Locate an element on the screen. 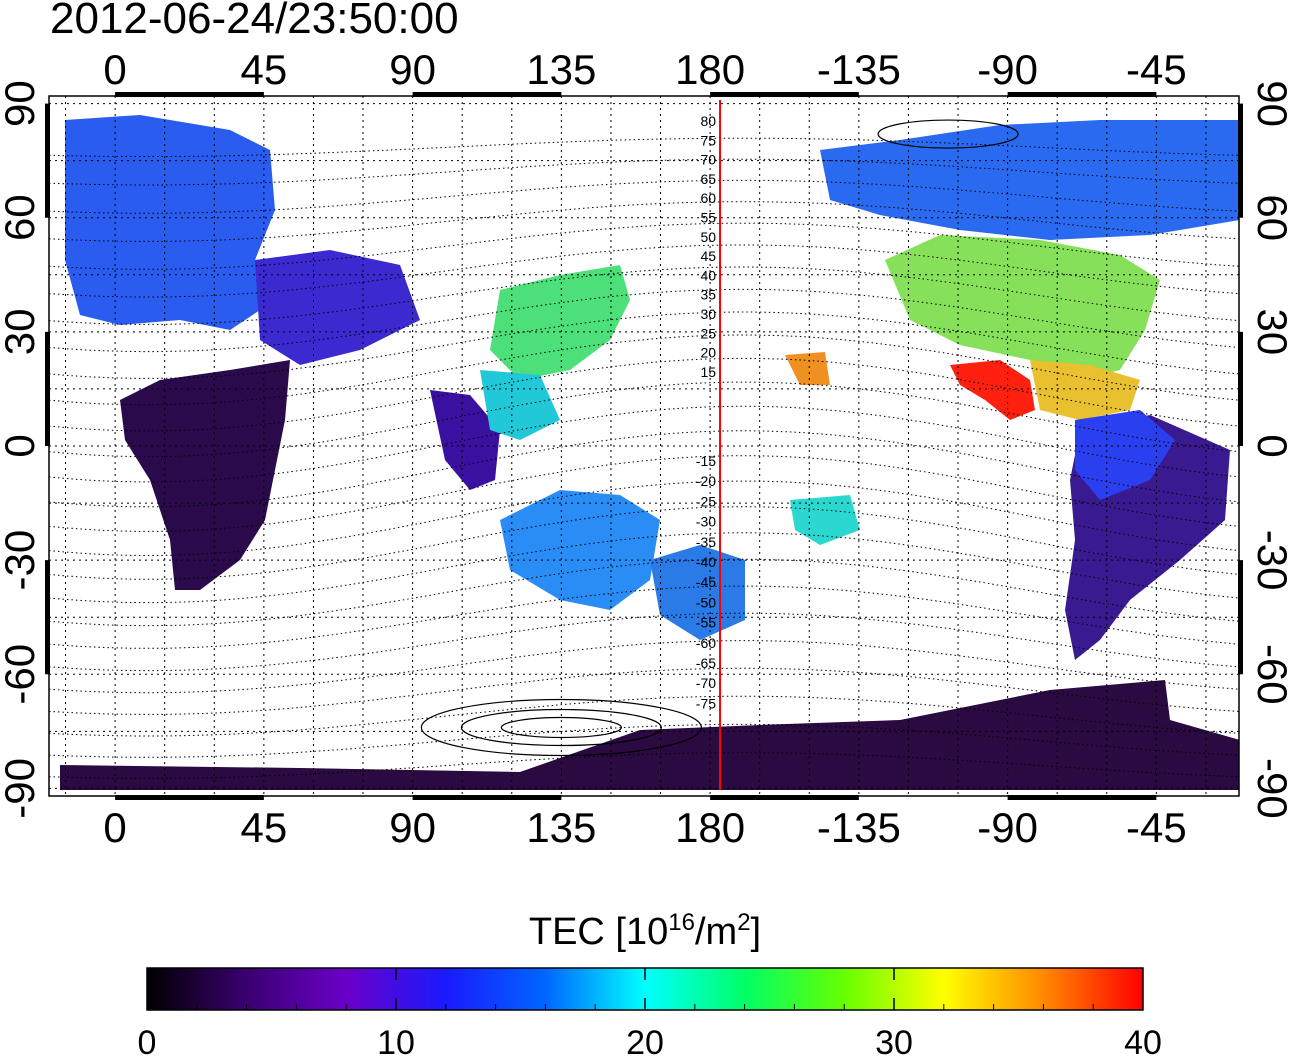 This screenshot has height=1057, width=1292. tec-region-asia-blue is located at coordinates (520, 405).